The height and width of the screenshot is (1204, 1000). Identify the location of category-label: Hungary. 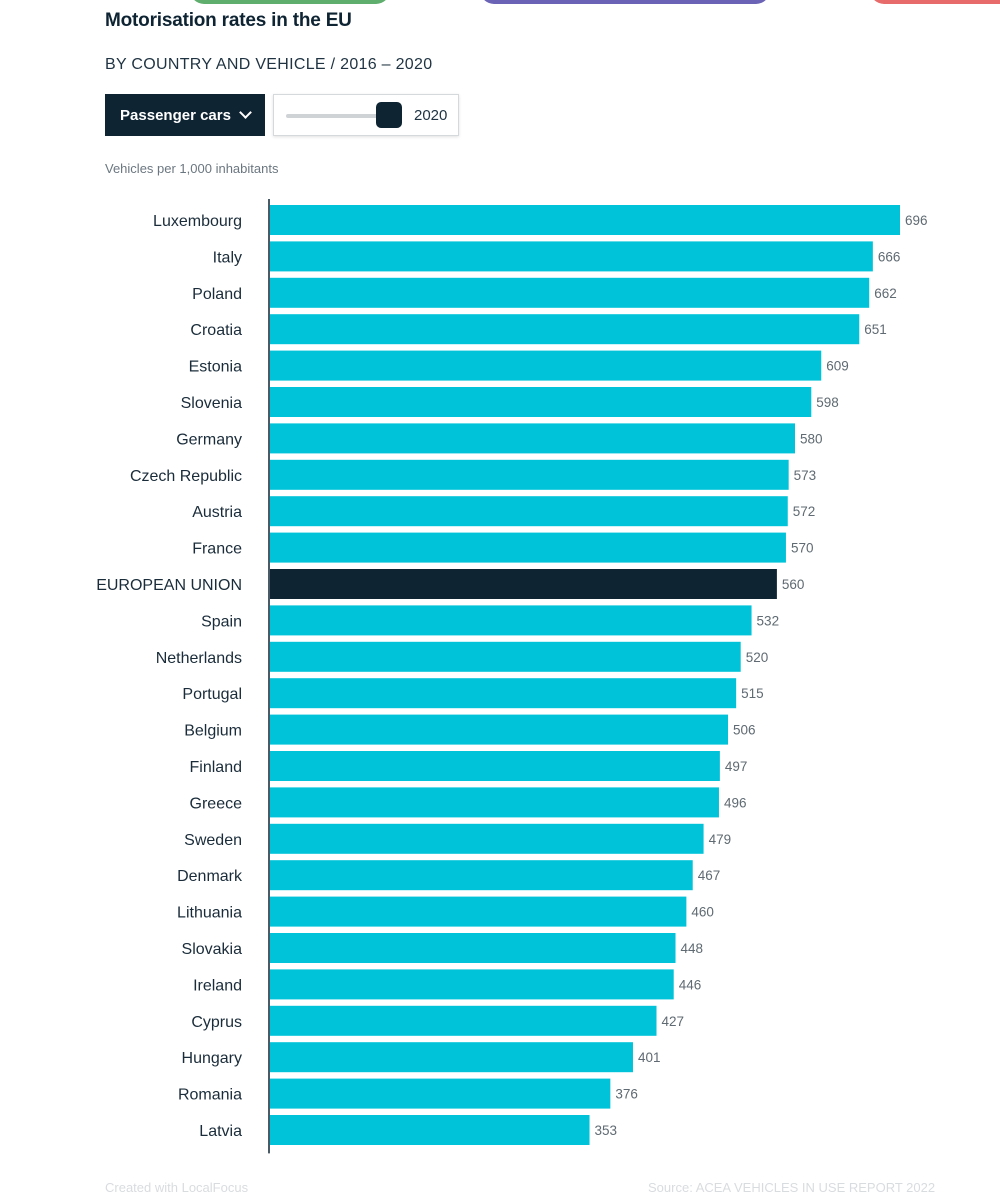
(212, 1058).